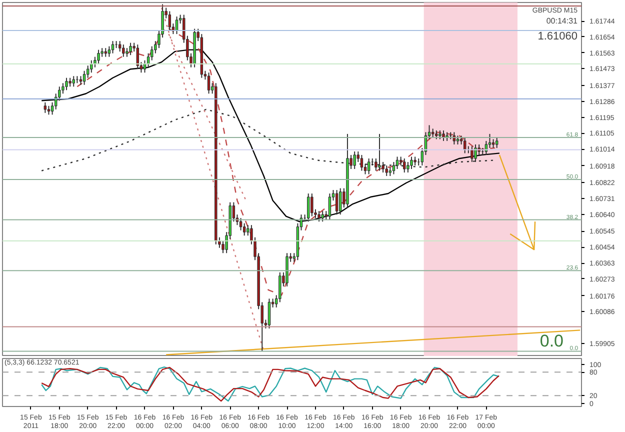 The image size is (625, 432). Describe the element at coordinates (558, 36) in the screenshot. I see `annotation: 1.61060` at that location.